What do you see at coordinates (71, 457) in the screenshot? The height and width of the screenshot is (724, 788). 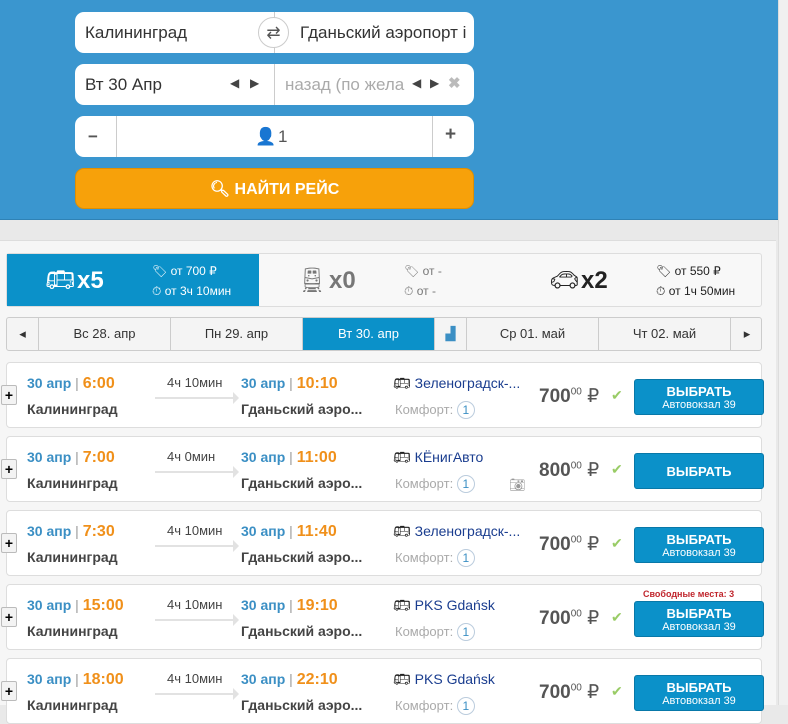 I see `departure: 30 апр | 7:00` at bounding box center [71, 457].